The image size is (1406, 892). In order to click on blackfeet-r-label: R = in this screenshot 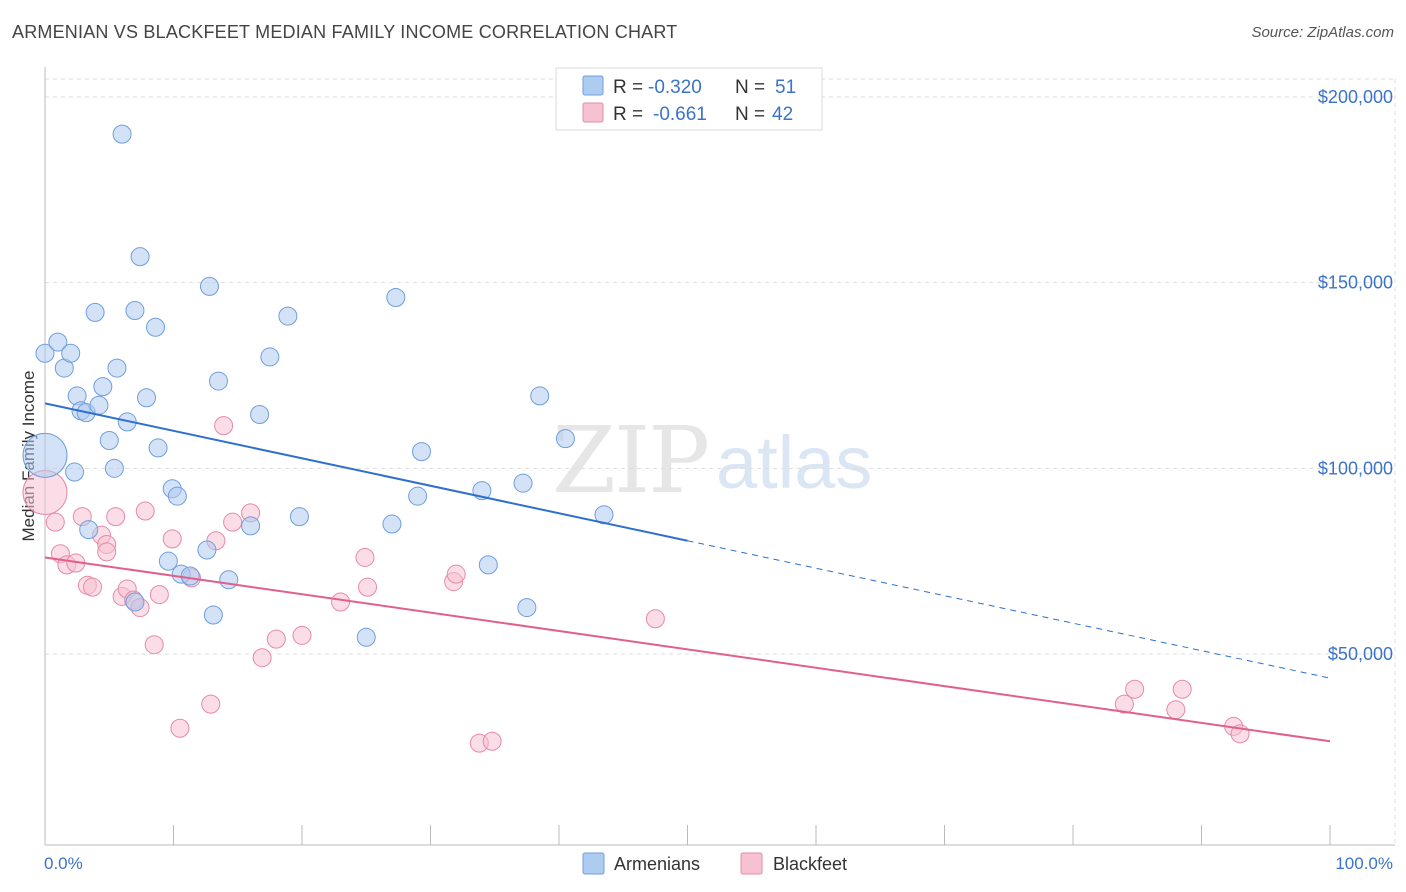, I will do `click(628, 114)`.